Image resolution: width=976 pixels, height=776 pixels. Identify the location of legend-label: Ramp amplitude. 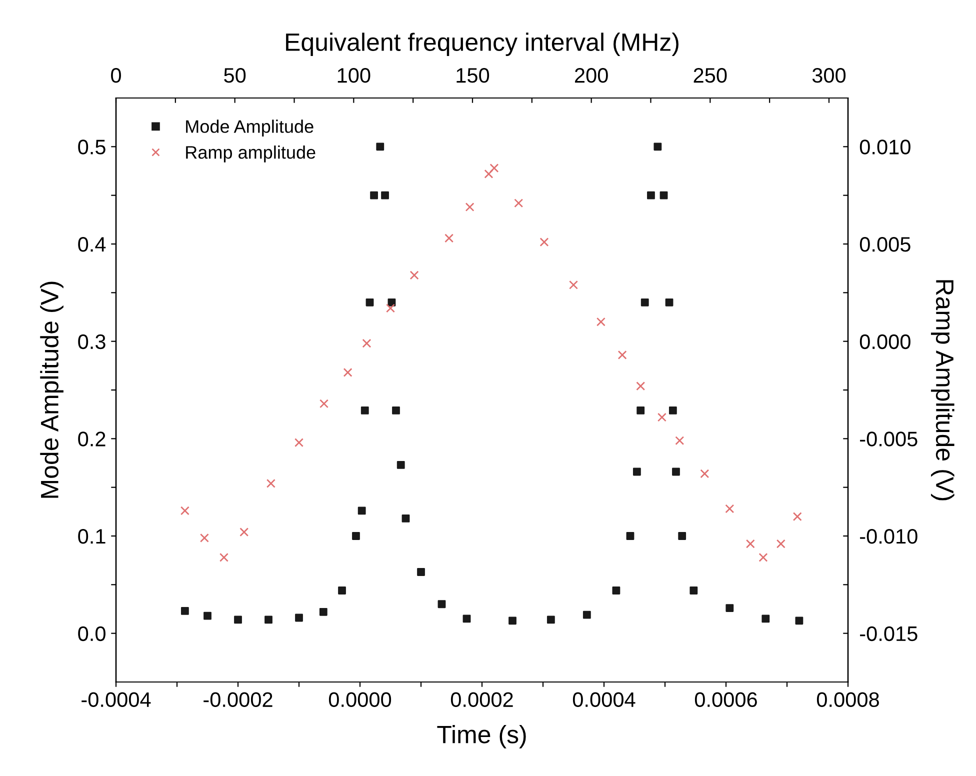
(251, 154).